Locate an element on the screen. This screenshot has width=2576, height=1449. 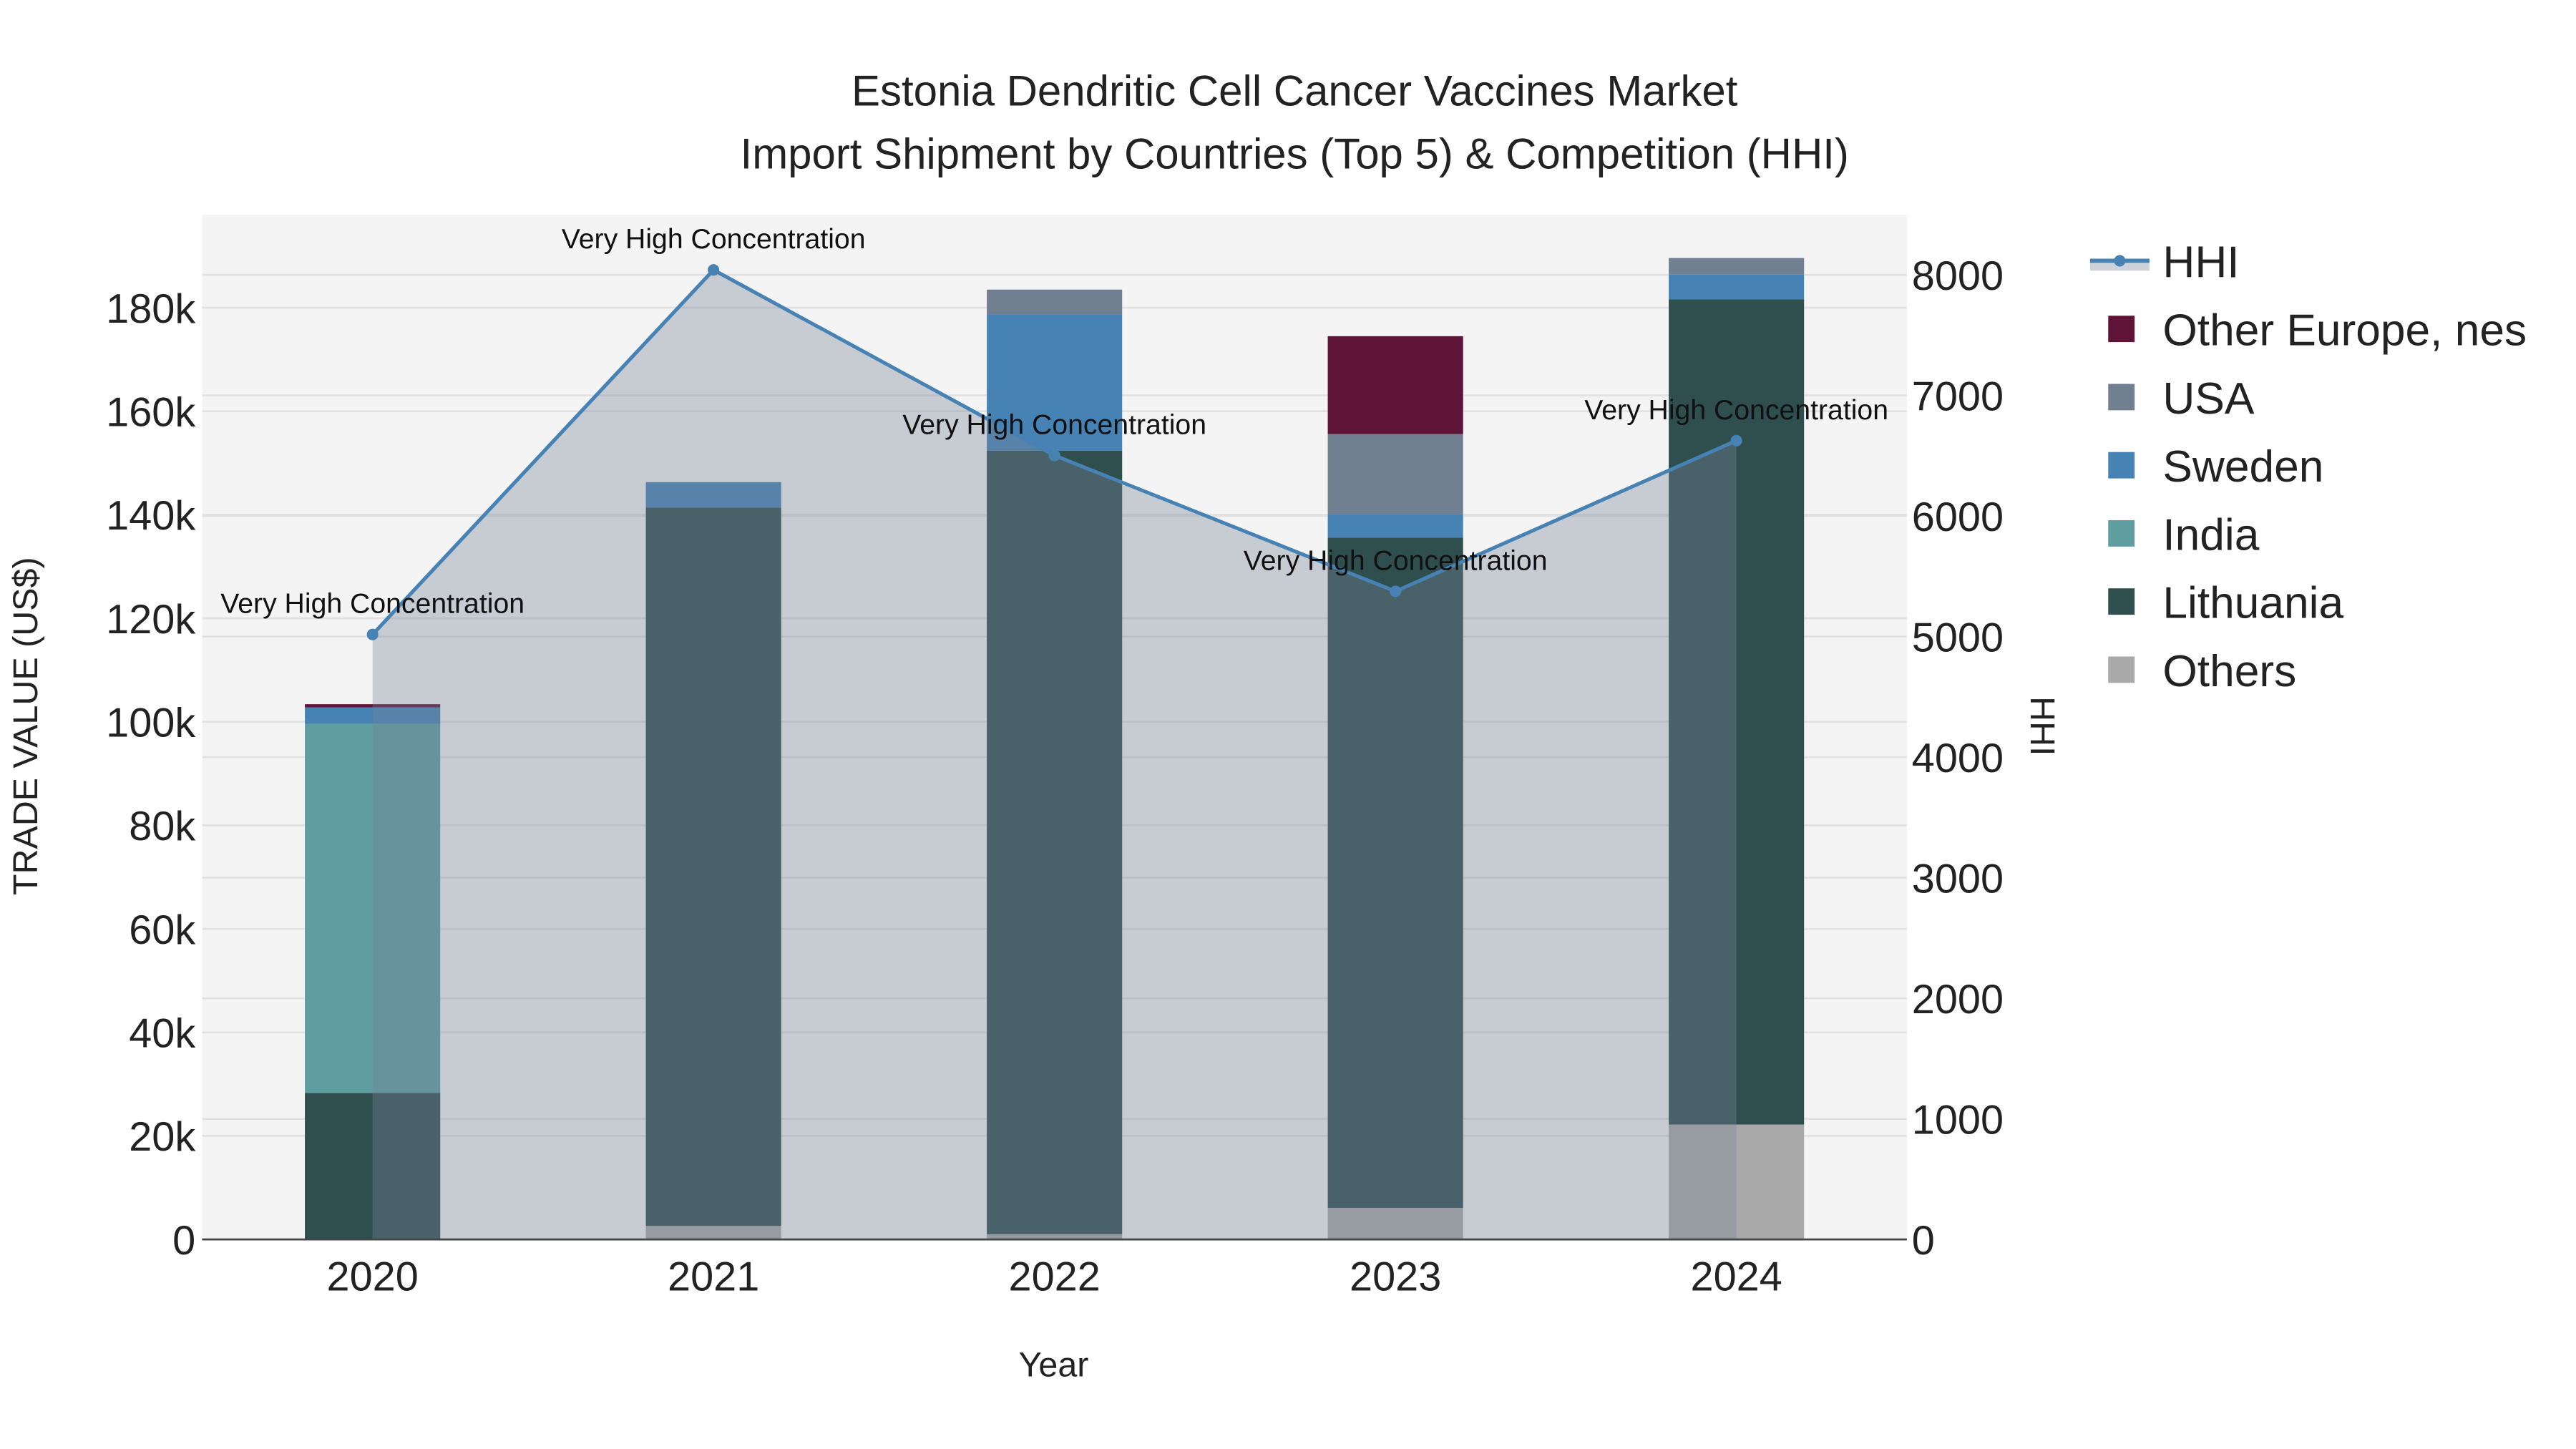
x-tick-label: 2022 is located at coordinates (1055, 1277).